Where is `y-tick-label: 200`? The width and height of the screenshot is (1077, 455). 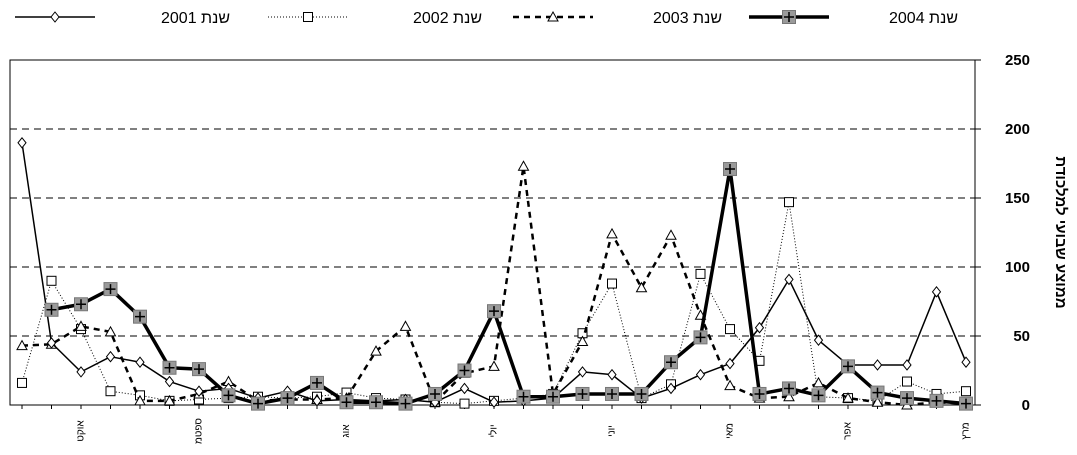
y-tick-label: 200 is located at coordinates (1017, 129).